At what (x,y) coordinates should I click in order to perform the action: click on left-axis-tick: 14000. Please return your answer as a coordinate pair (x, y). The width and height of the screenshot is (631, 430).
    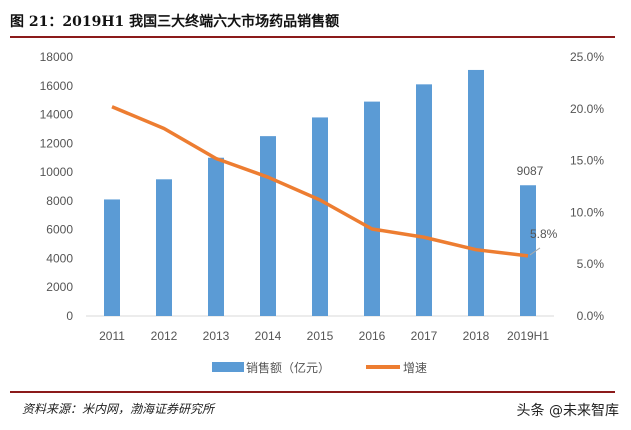
    Looking at the image, I should click on (57, 115).